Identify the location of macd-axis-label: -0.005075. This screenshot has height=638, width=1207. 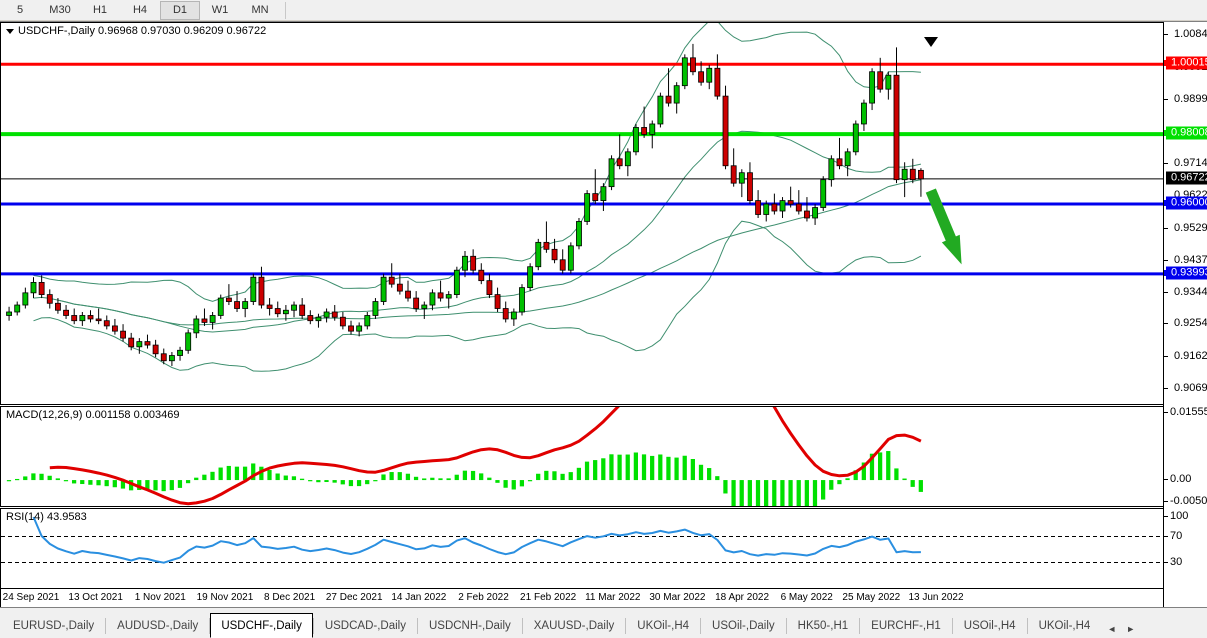
(1188, 500).